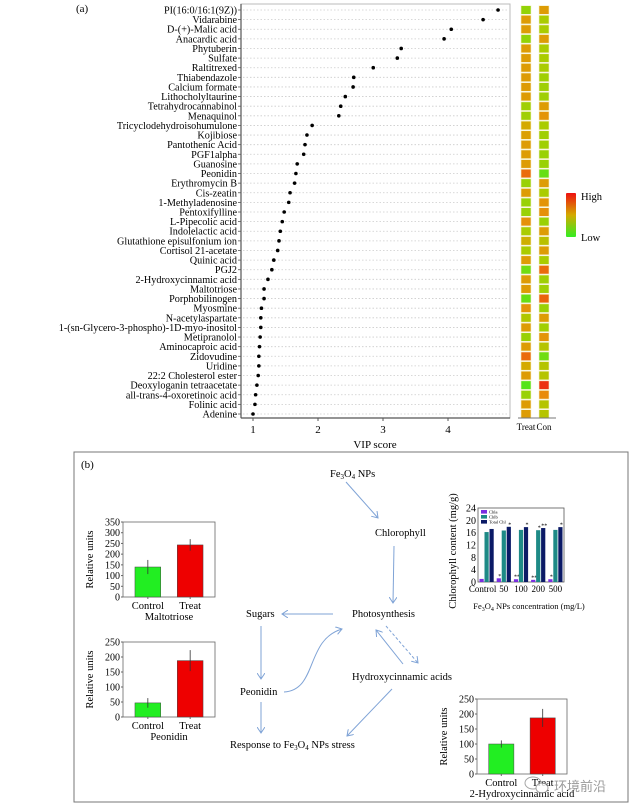 The image size is (639, 805). Describe the element at coordinates (522, 736) in the screenshot. I see `plot-frame` at that location.